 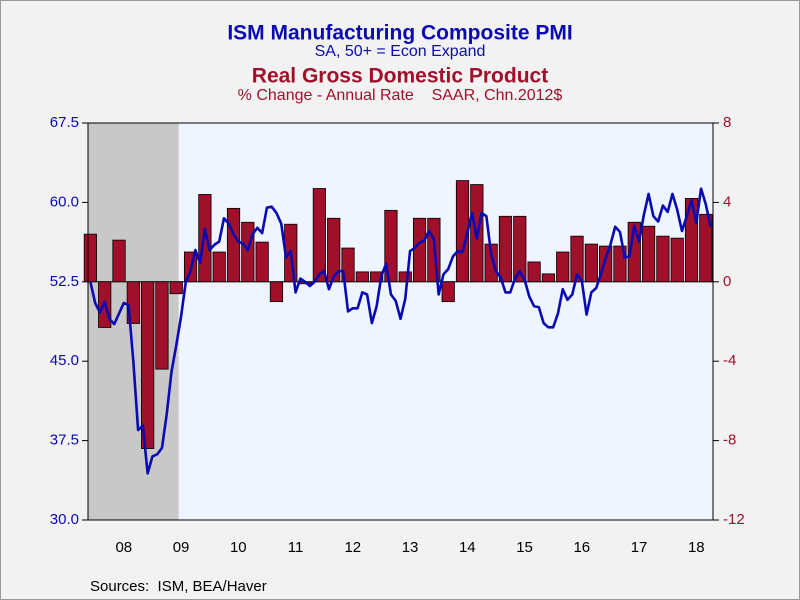 What do you see at coordinates (729, 360) in the screenshot?
I see `y2-tick-label: -4` at bounding box center [729, 360].